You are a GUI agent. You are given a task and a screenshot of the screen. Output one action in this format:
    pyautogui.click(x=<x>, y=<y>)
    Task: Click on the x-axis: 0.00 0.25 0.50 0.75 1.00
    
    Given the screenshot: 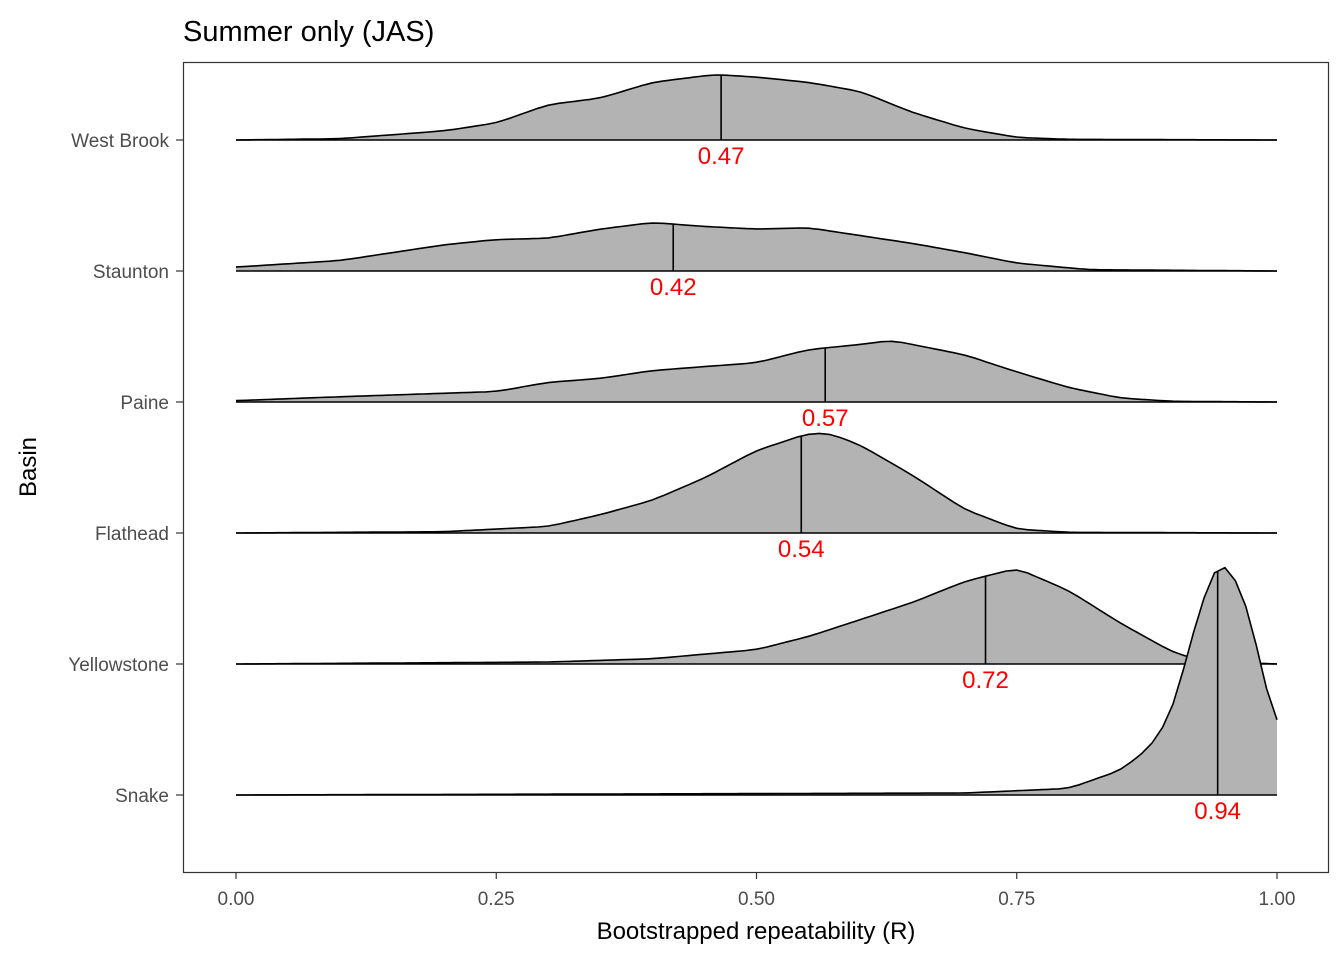 What is the action you would take?
    pyautogui.click(x=757, y=891)
    